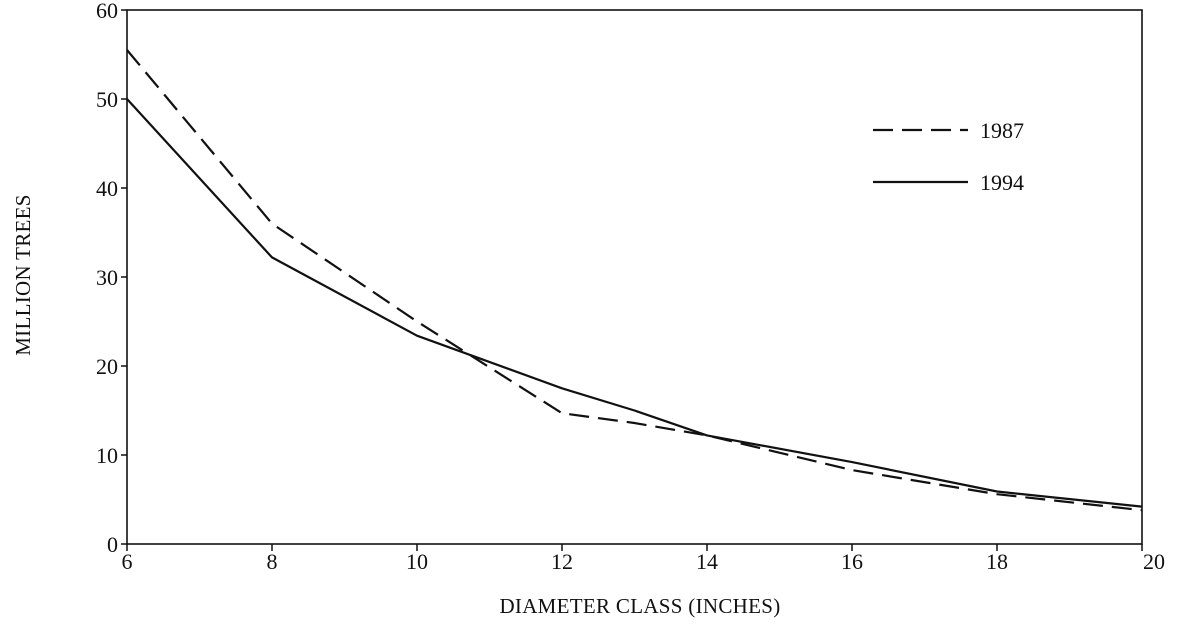  I want to click on x-tick-label: 8, so click(272, 561).